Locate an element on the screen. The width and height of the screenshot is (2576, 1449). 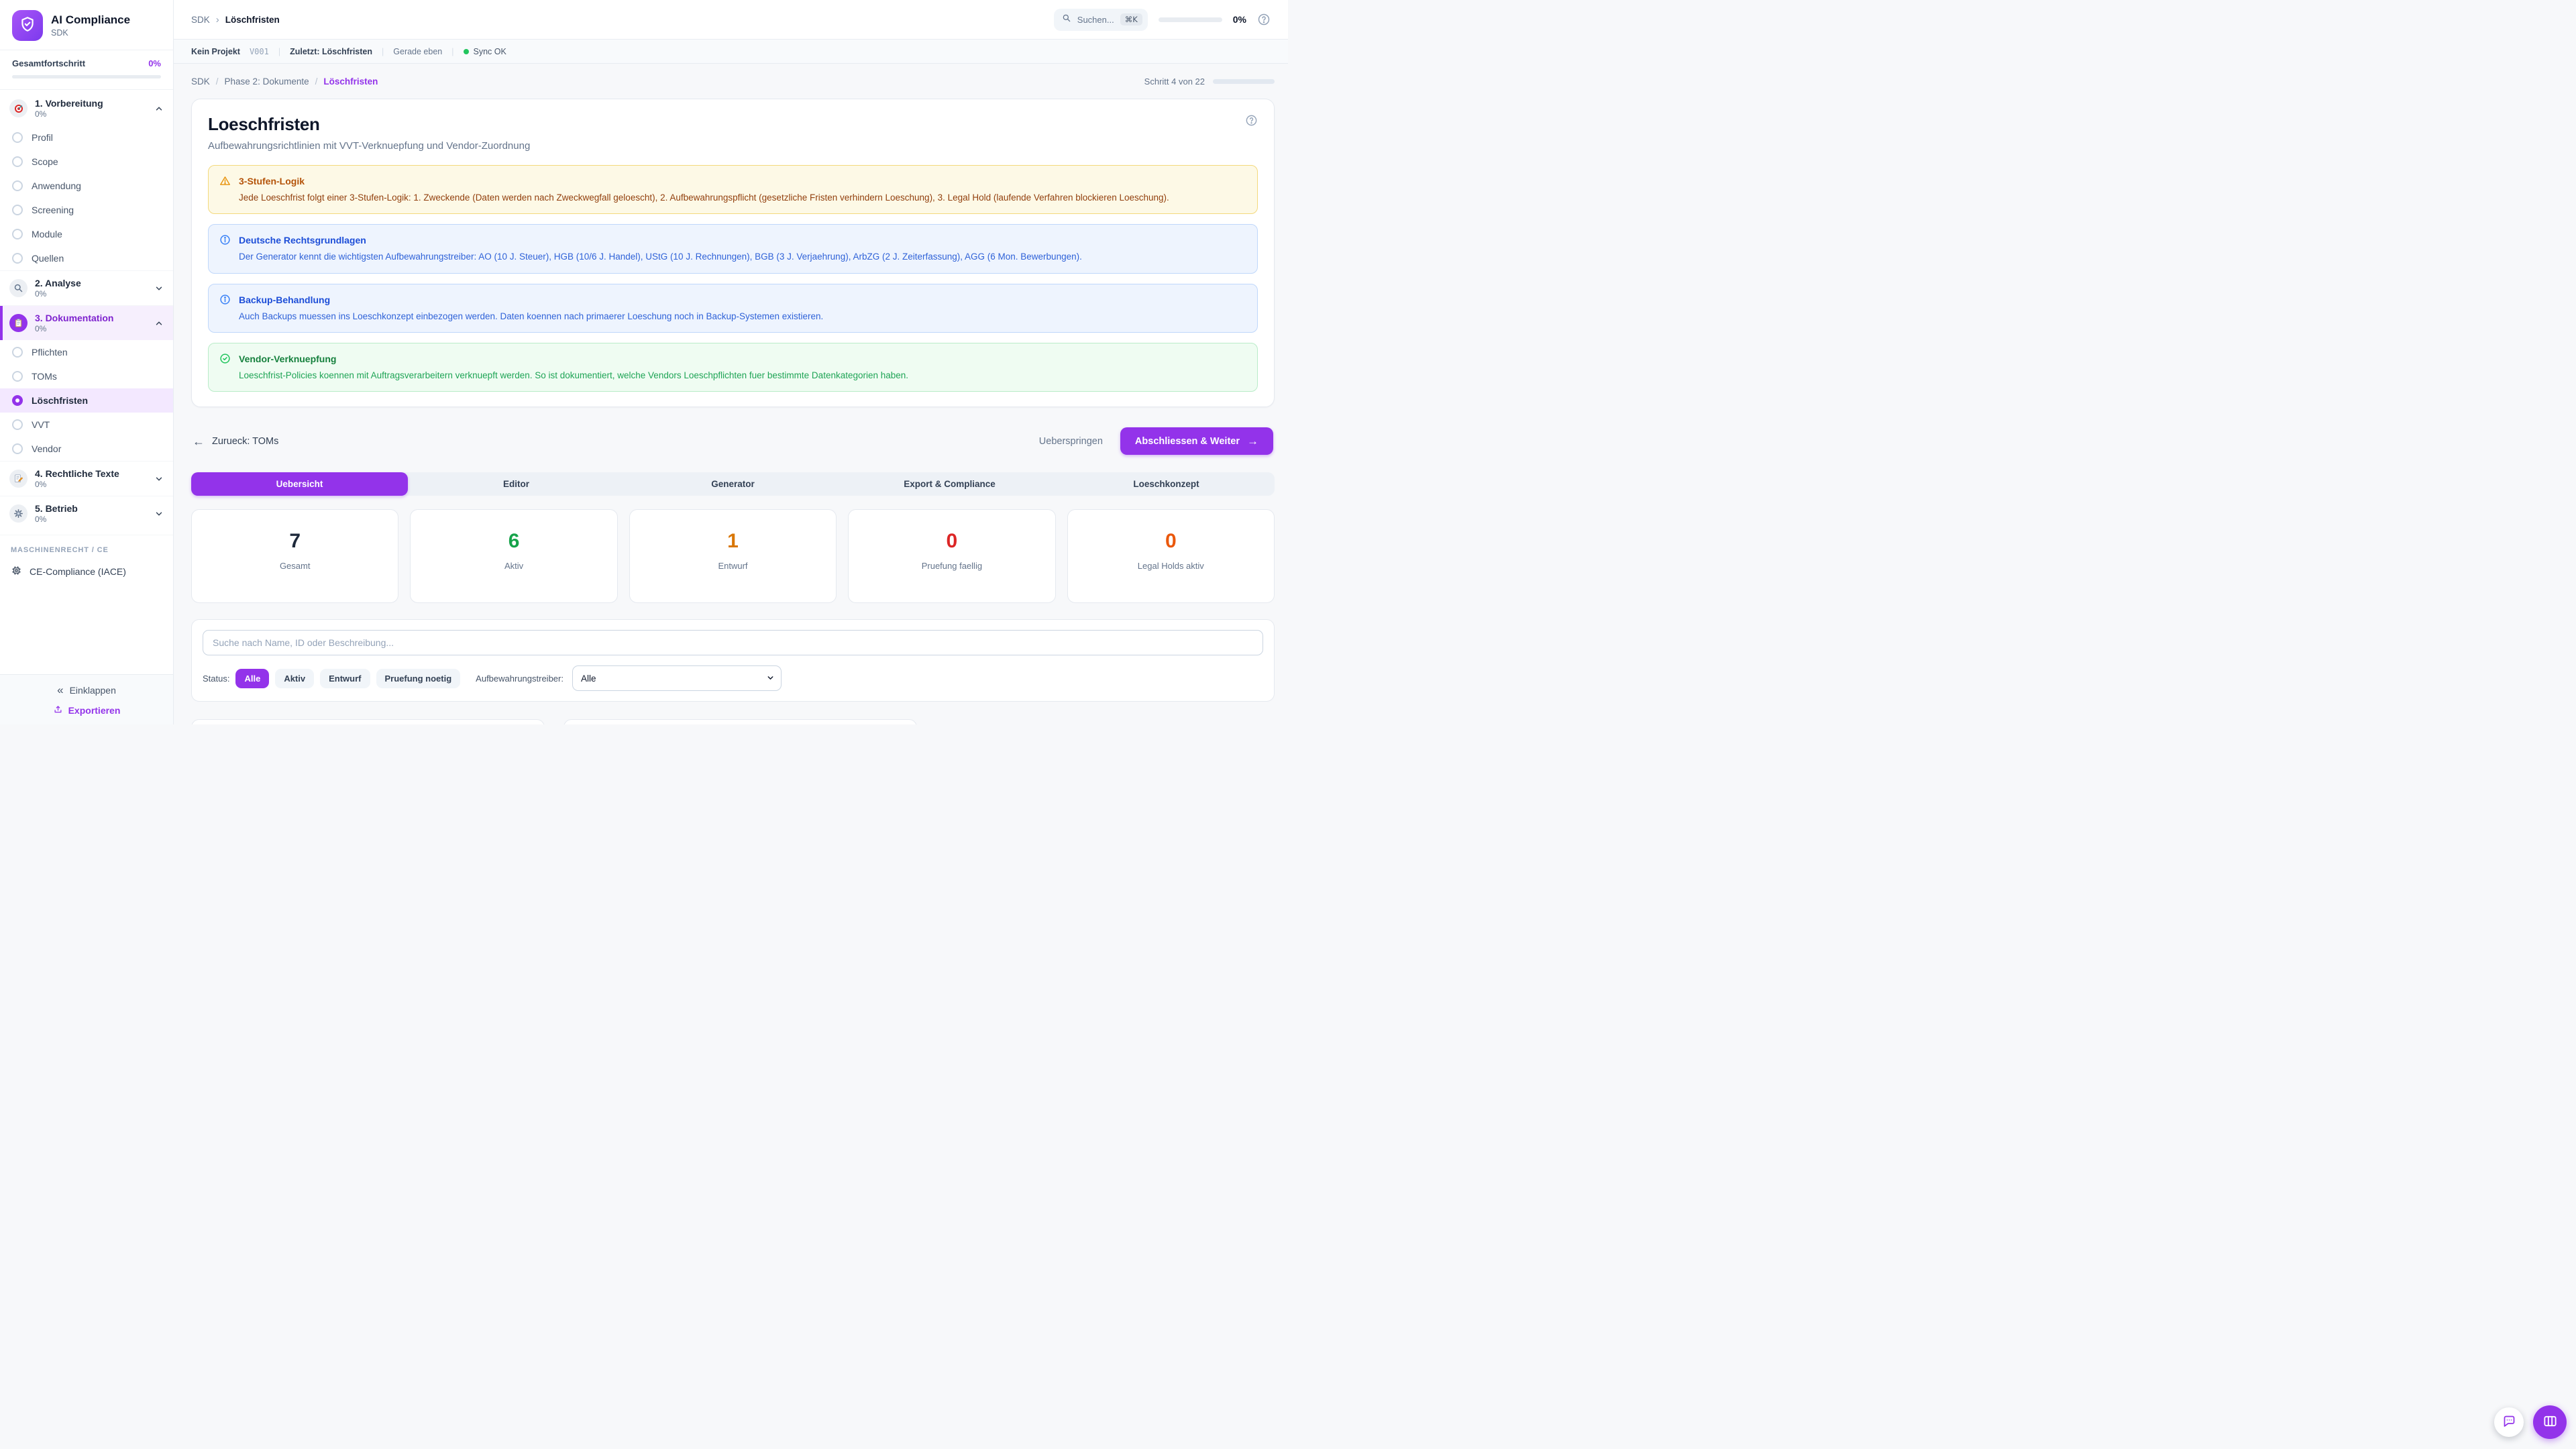
sidebar-item-module: Module is located at coordinates (86, 234).